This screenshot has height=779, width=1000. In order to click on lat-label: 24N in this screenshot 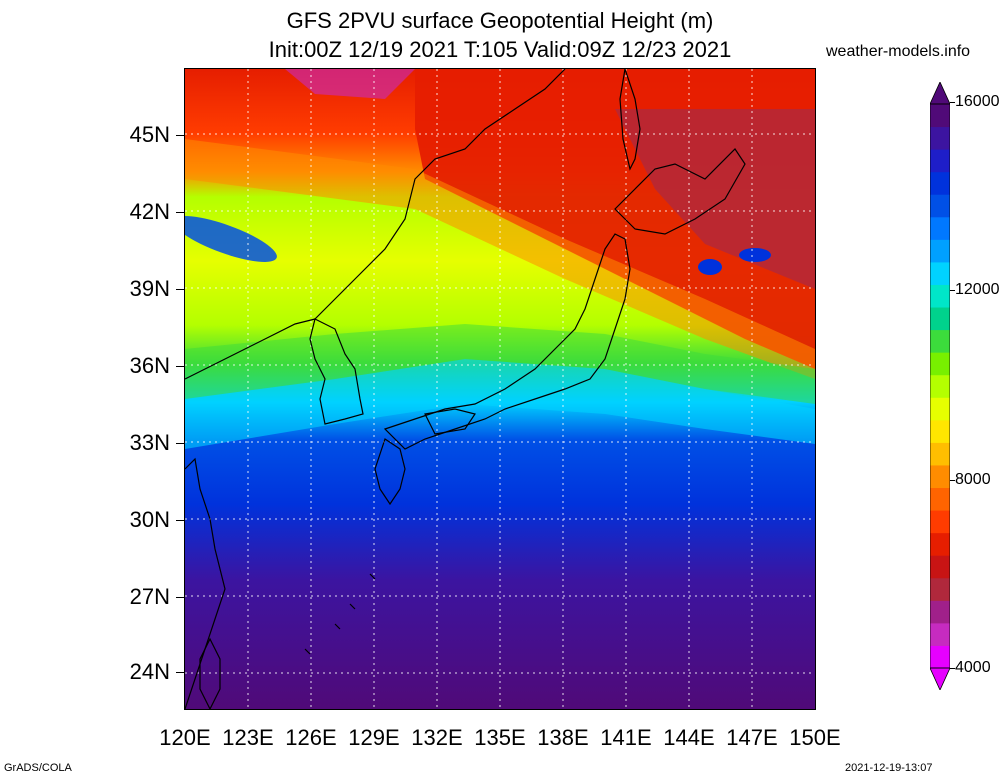, I will do `click(149, 671)`.